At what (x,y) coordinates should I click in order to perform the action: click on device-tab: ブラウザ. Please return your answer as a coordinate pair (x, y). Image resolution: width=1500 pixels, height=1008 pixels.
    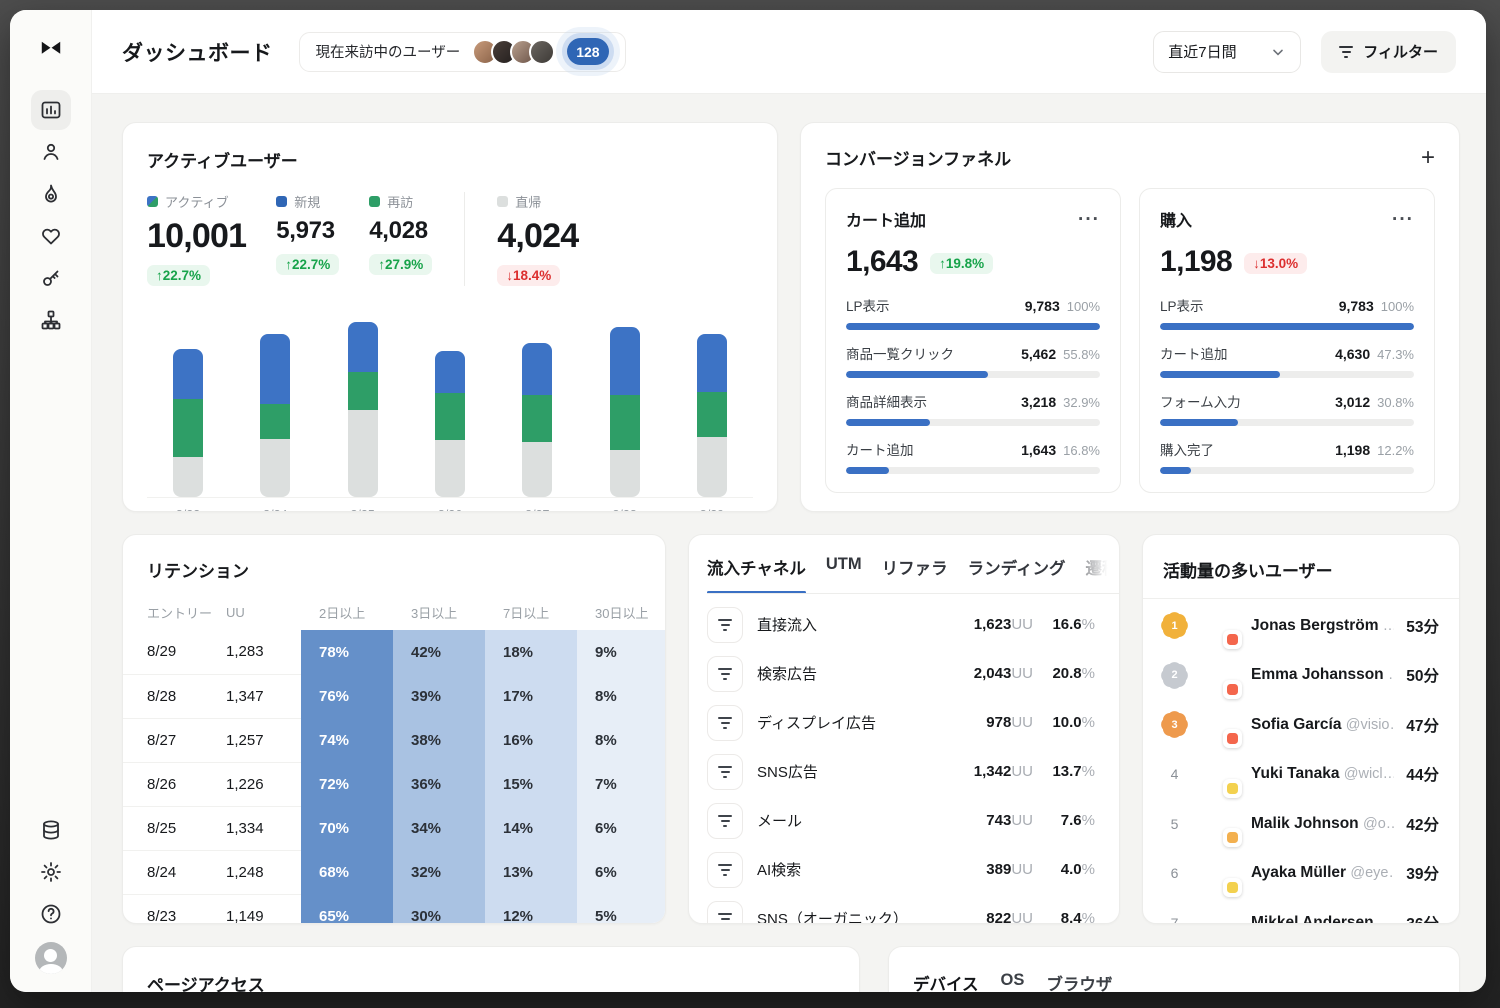
    Looking at the image, I should click on (1079, 984).